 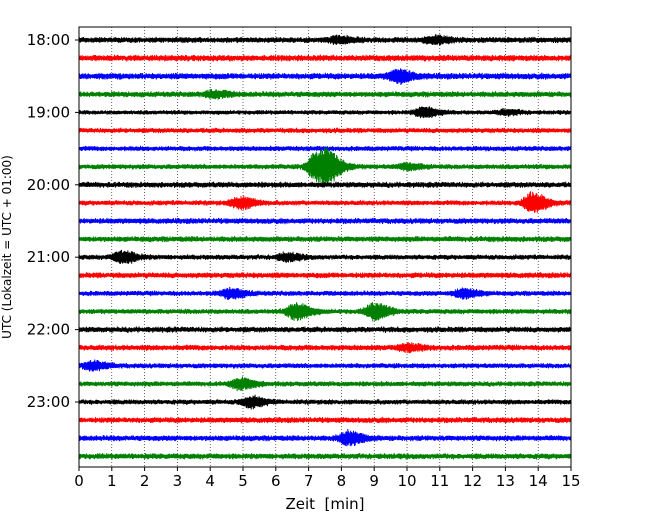 What do you see at coordinates (505, 481) in the screenshot?
I see `x-tick-label: 13` at bounding box center [505, 481].